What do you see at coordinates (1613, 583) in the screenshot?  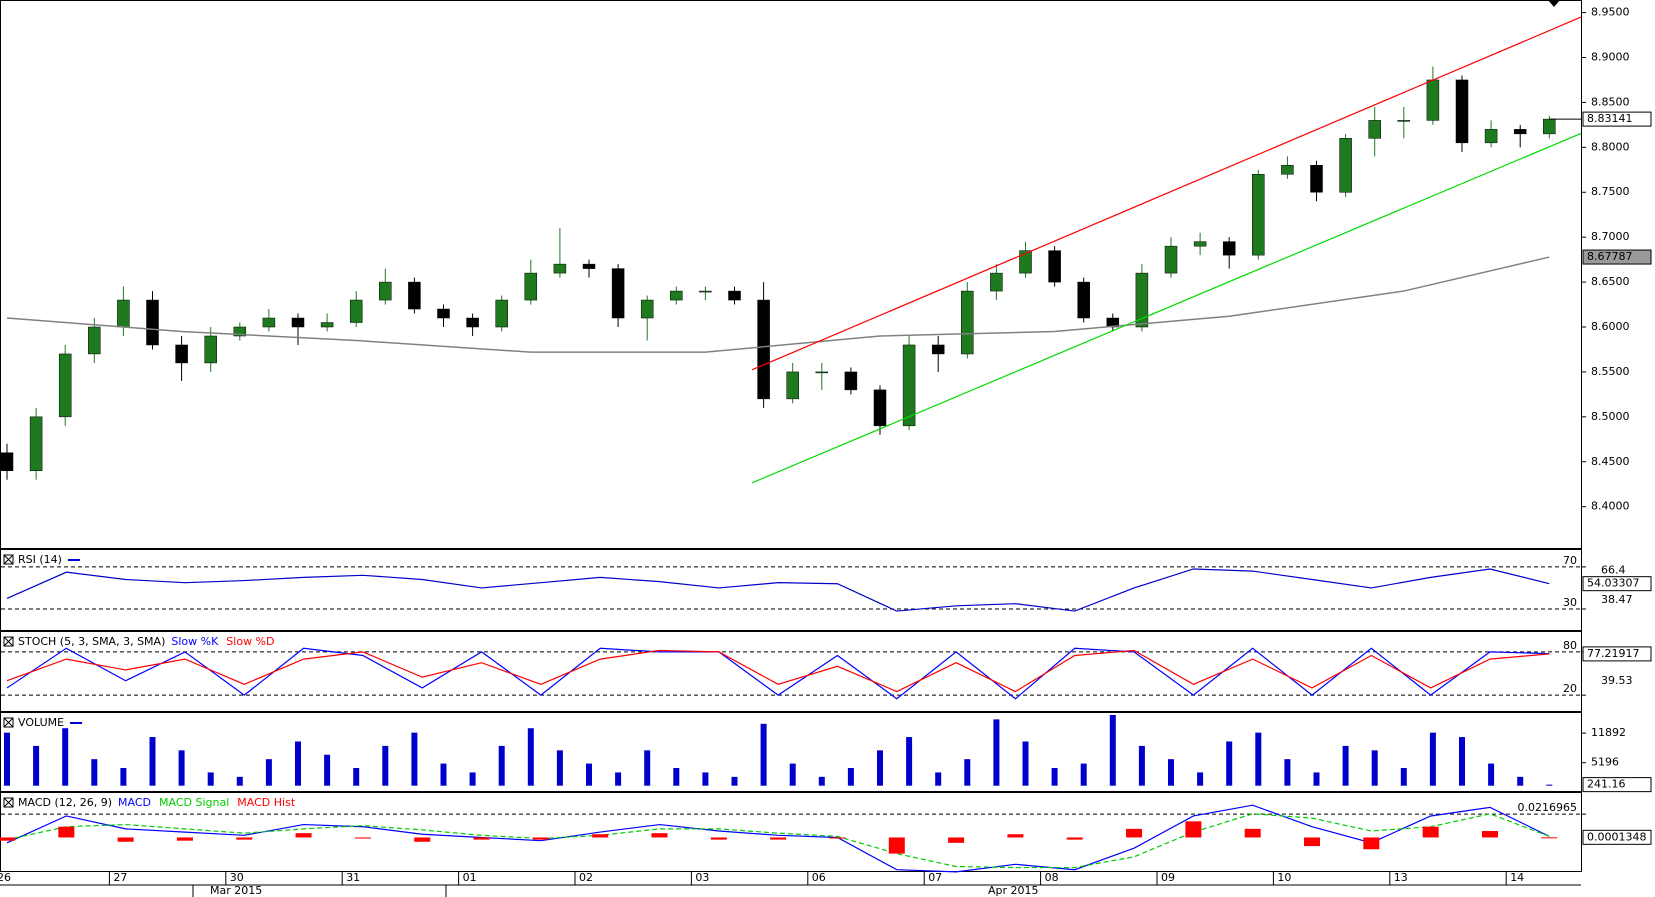 I see `value-box-label: 54.03307` at bounding box center [1613, 583].